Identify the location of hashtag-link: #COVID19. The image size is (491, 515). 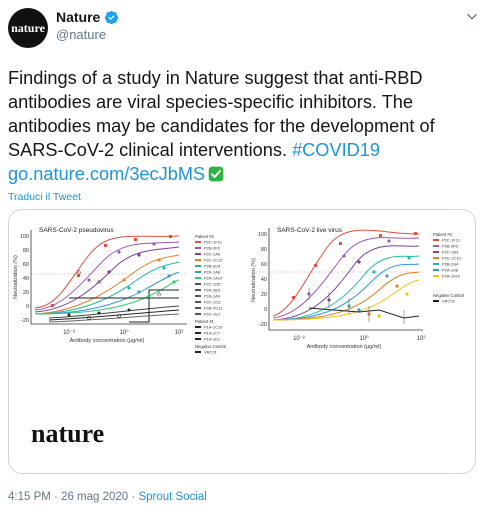
(336, 150).